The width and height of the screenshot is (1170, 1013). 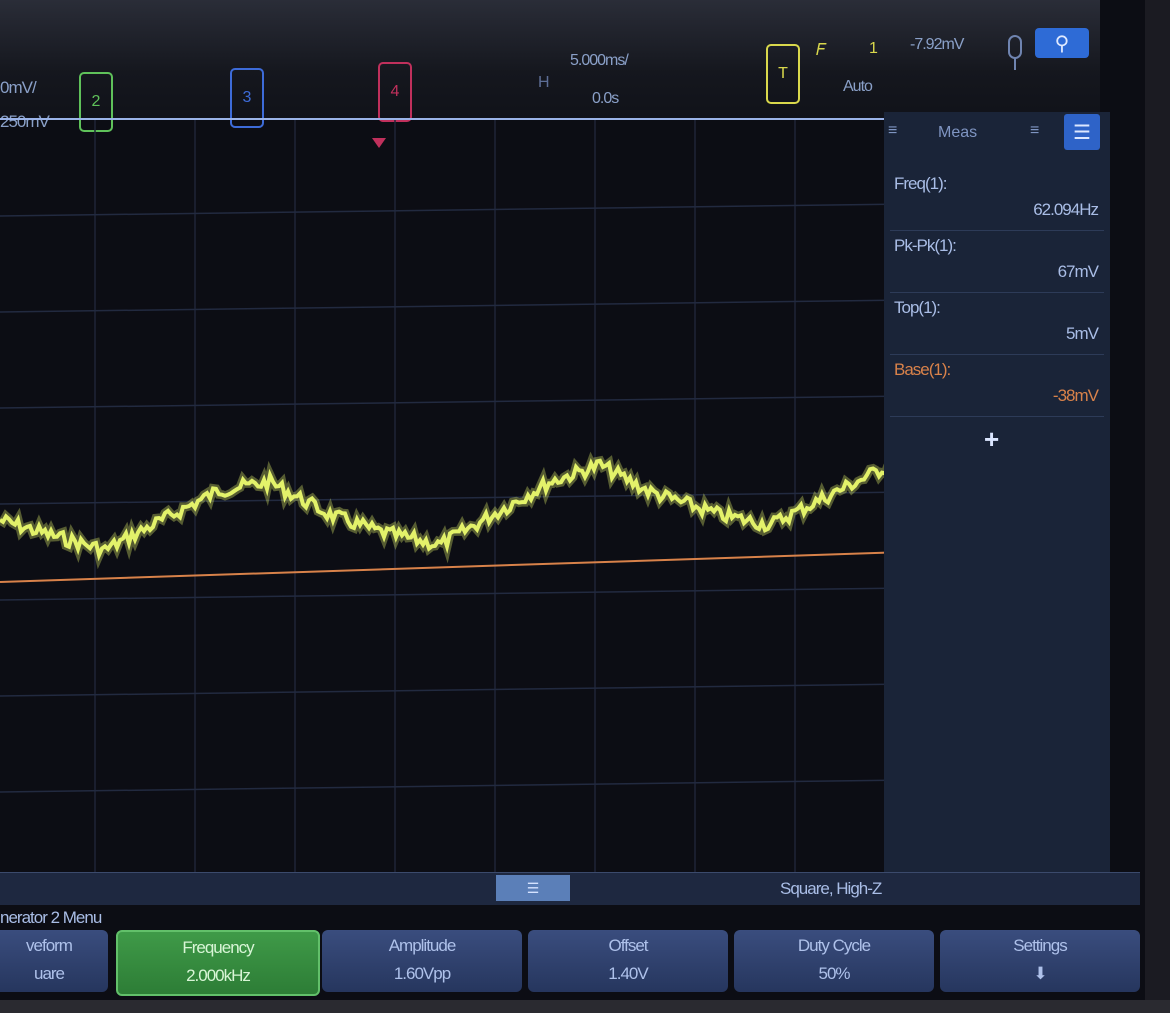 What do you see at coordinates (1078, 271) in the screenshot?
I see `measurement-value: 67mV` at bounding box center [1078, 271].